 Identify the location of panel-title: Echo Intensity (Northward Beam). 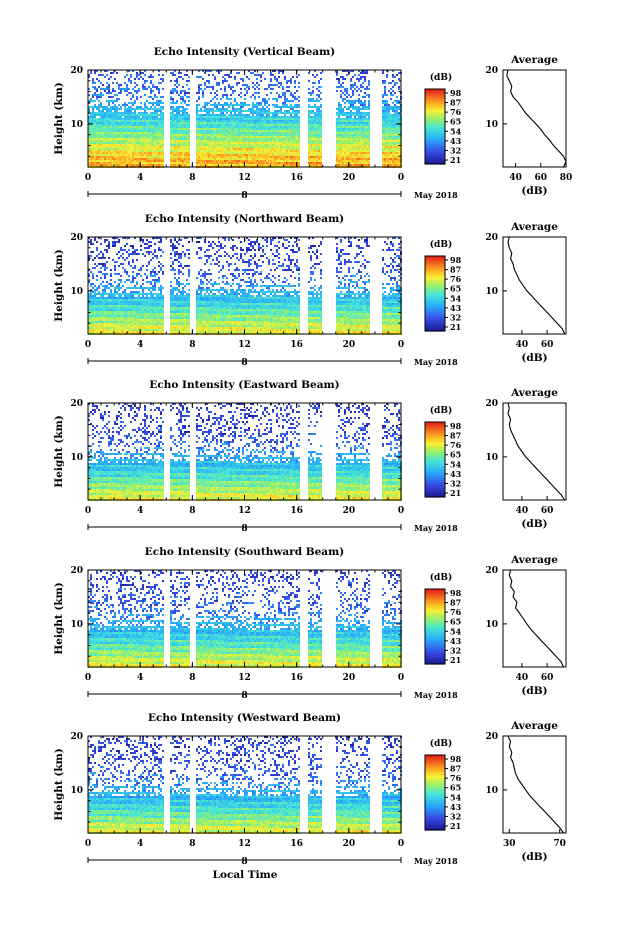
(244, 219).